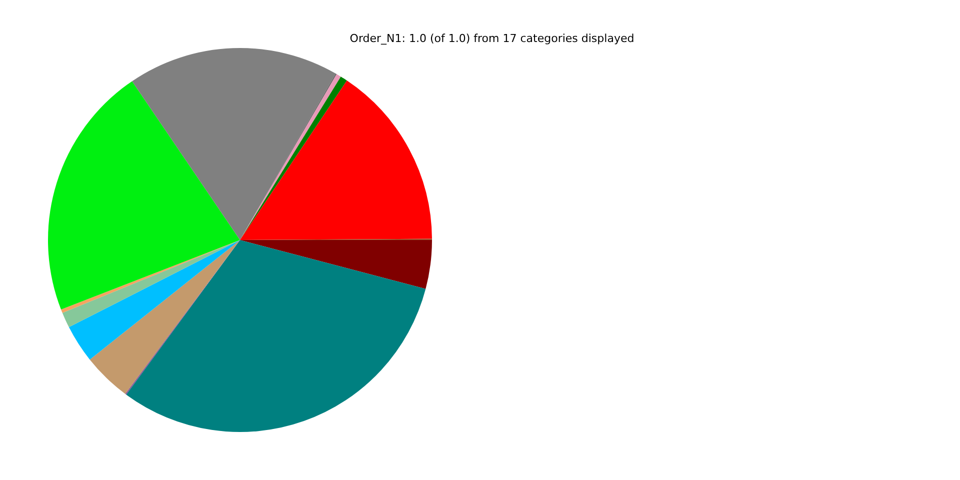 This screenshot has height=480, width=960. What do you see at coordinates (492, 38) in the screenshot?
I see `text: Order_N1: 1.0 (of 1.0) from 17 categories displayed` at bounding box center [492, 38].